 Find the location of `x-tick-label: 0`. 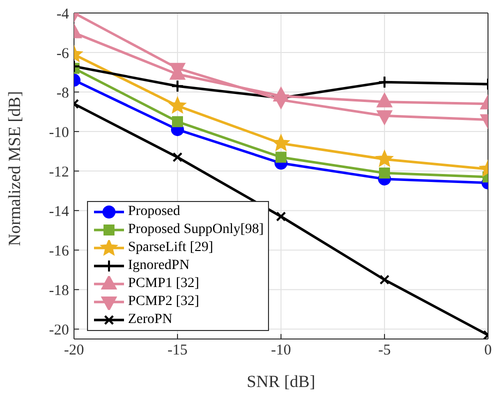

x-tick-label: 0 is located at coordinates (488, 350).